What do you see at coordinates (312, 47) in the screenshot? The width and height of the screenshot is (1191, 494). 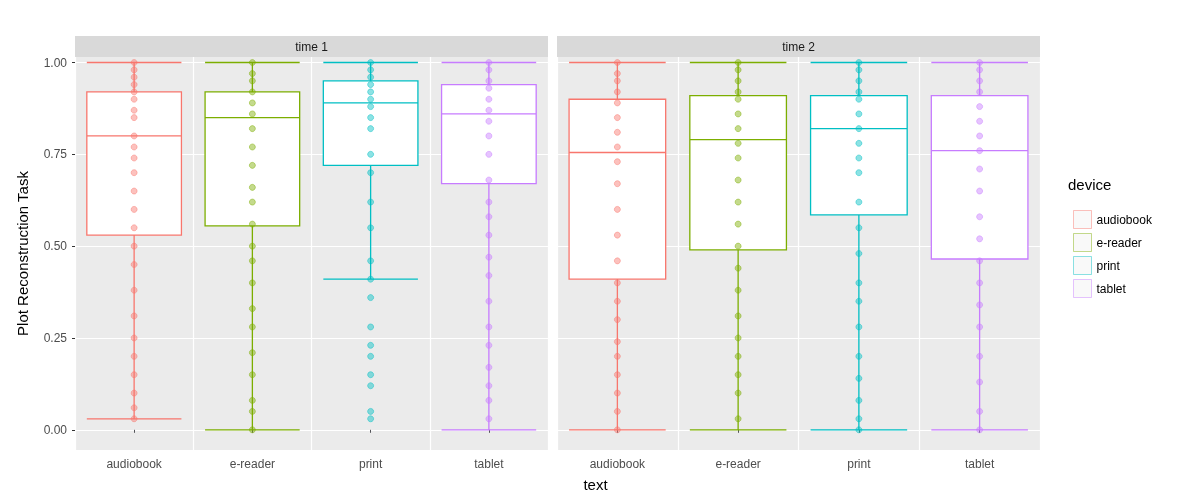 I see `chart-title: time 1` at bounding box center [312, 47].